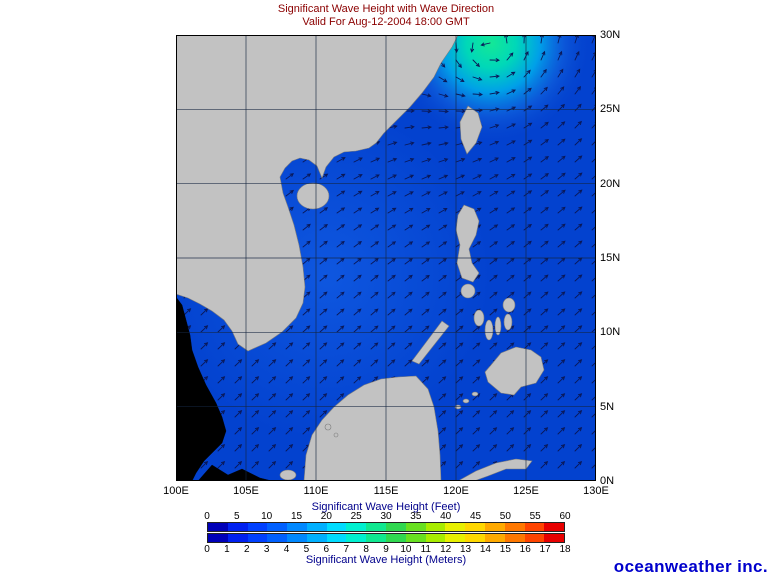  What do you see at coordinates (227, 549) in the screenshot?
I see `meters-tick-label: 1` at bounding box center [227, 549].